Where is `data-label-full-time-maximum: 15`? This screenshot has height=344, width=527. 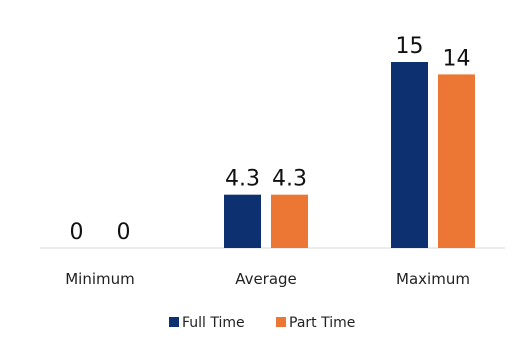 data-label-full-time-maximum: 15 is located at coordinates (410, 46).